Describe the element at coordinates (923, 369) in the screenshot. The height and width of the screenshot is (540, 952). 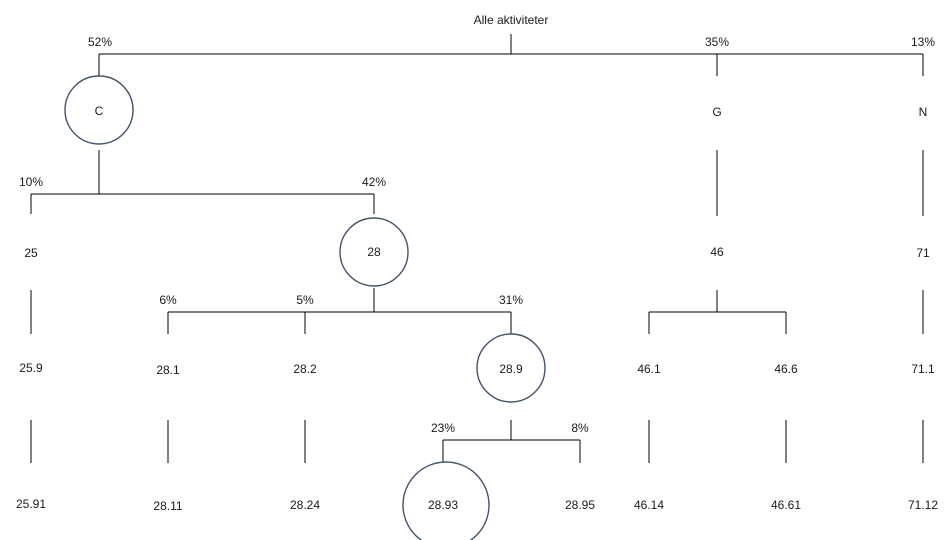
I see `node-71-1-label: 71.1` at that location.